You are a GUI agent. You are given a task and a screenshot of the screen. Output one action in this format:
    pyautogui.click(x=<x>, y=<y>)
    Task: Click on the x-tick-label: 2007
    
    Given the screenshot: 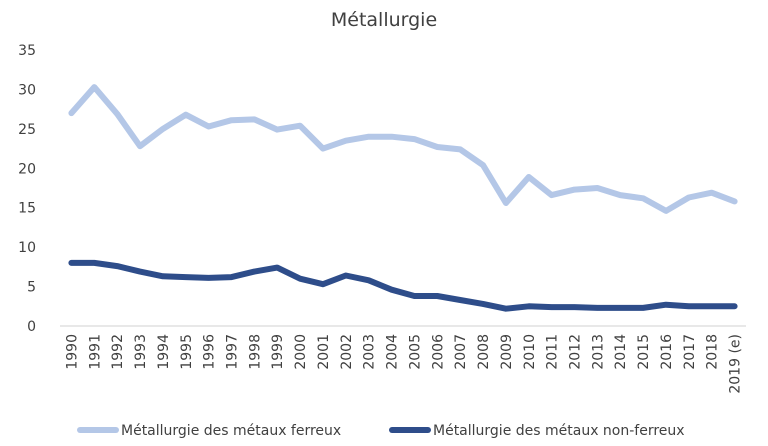 What is the action you would take?
    pyautogui.click(x=461, y=352)
    